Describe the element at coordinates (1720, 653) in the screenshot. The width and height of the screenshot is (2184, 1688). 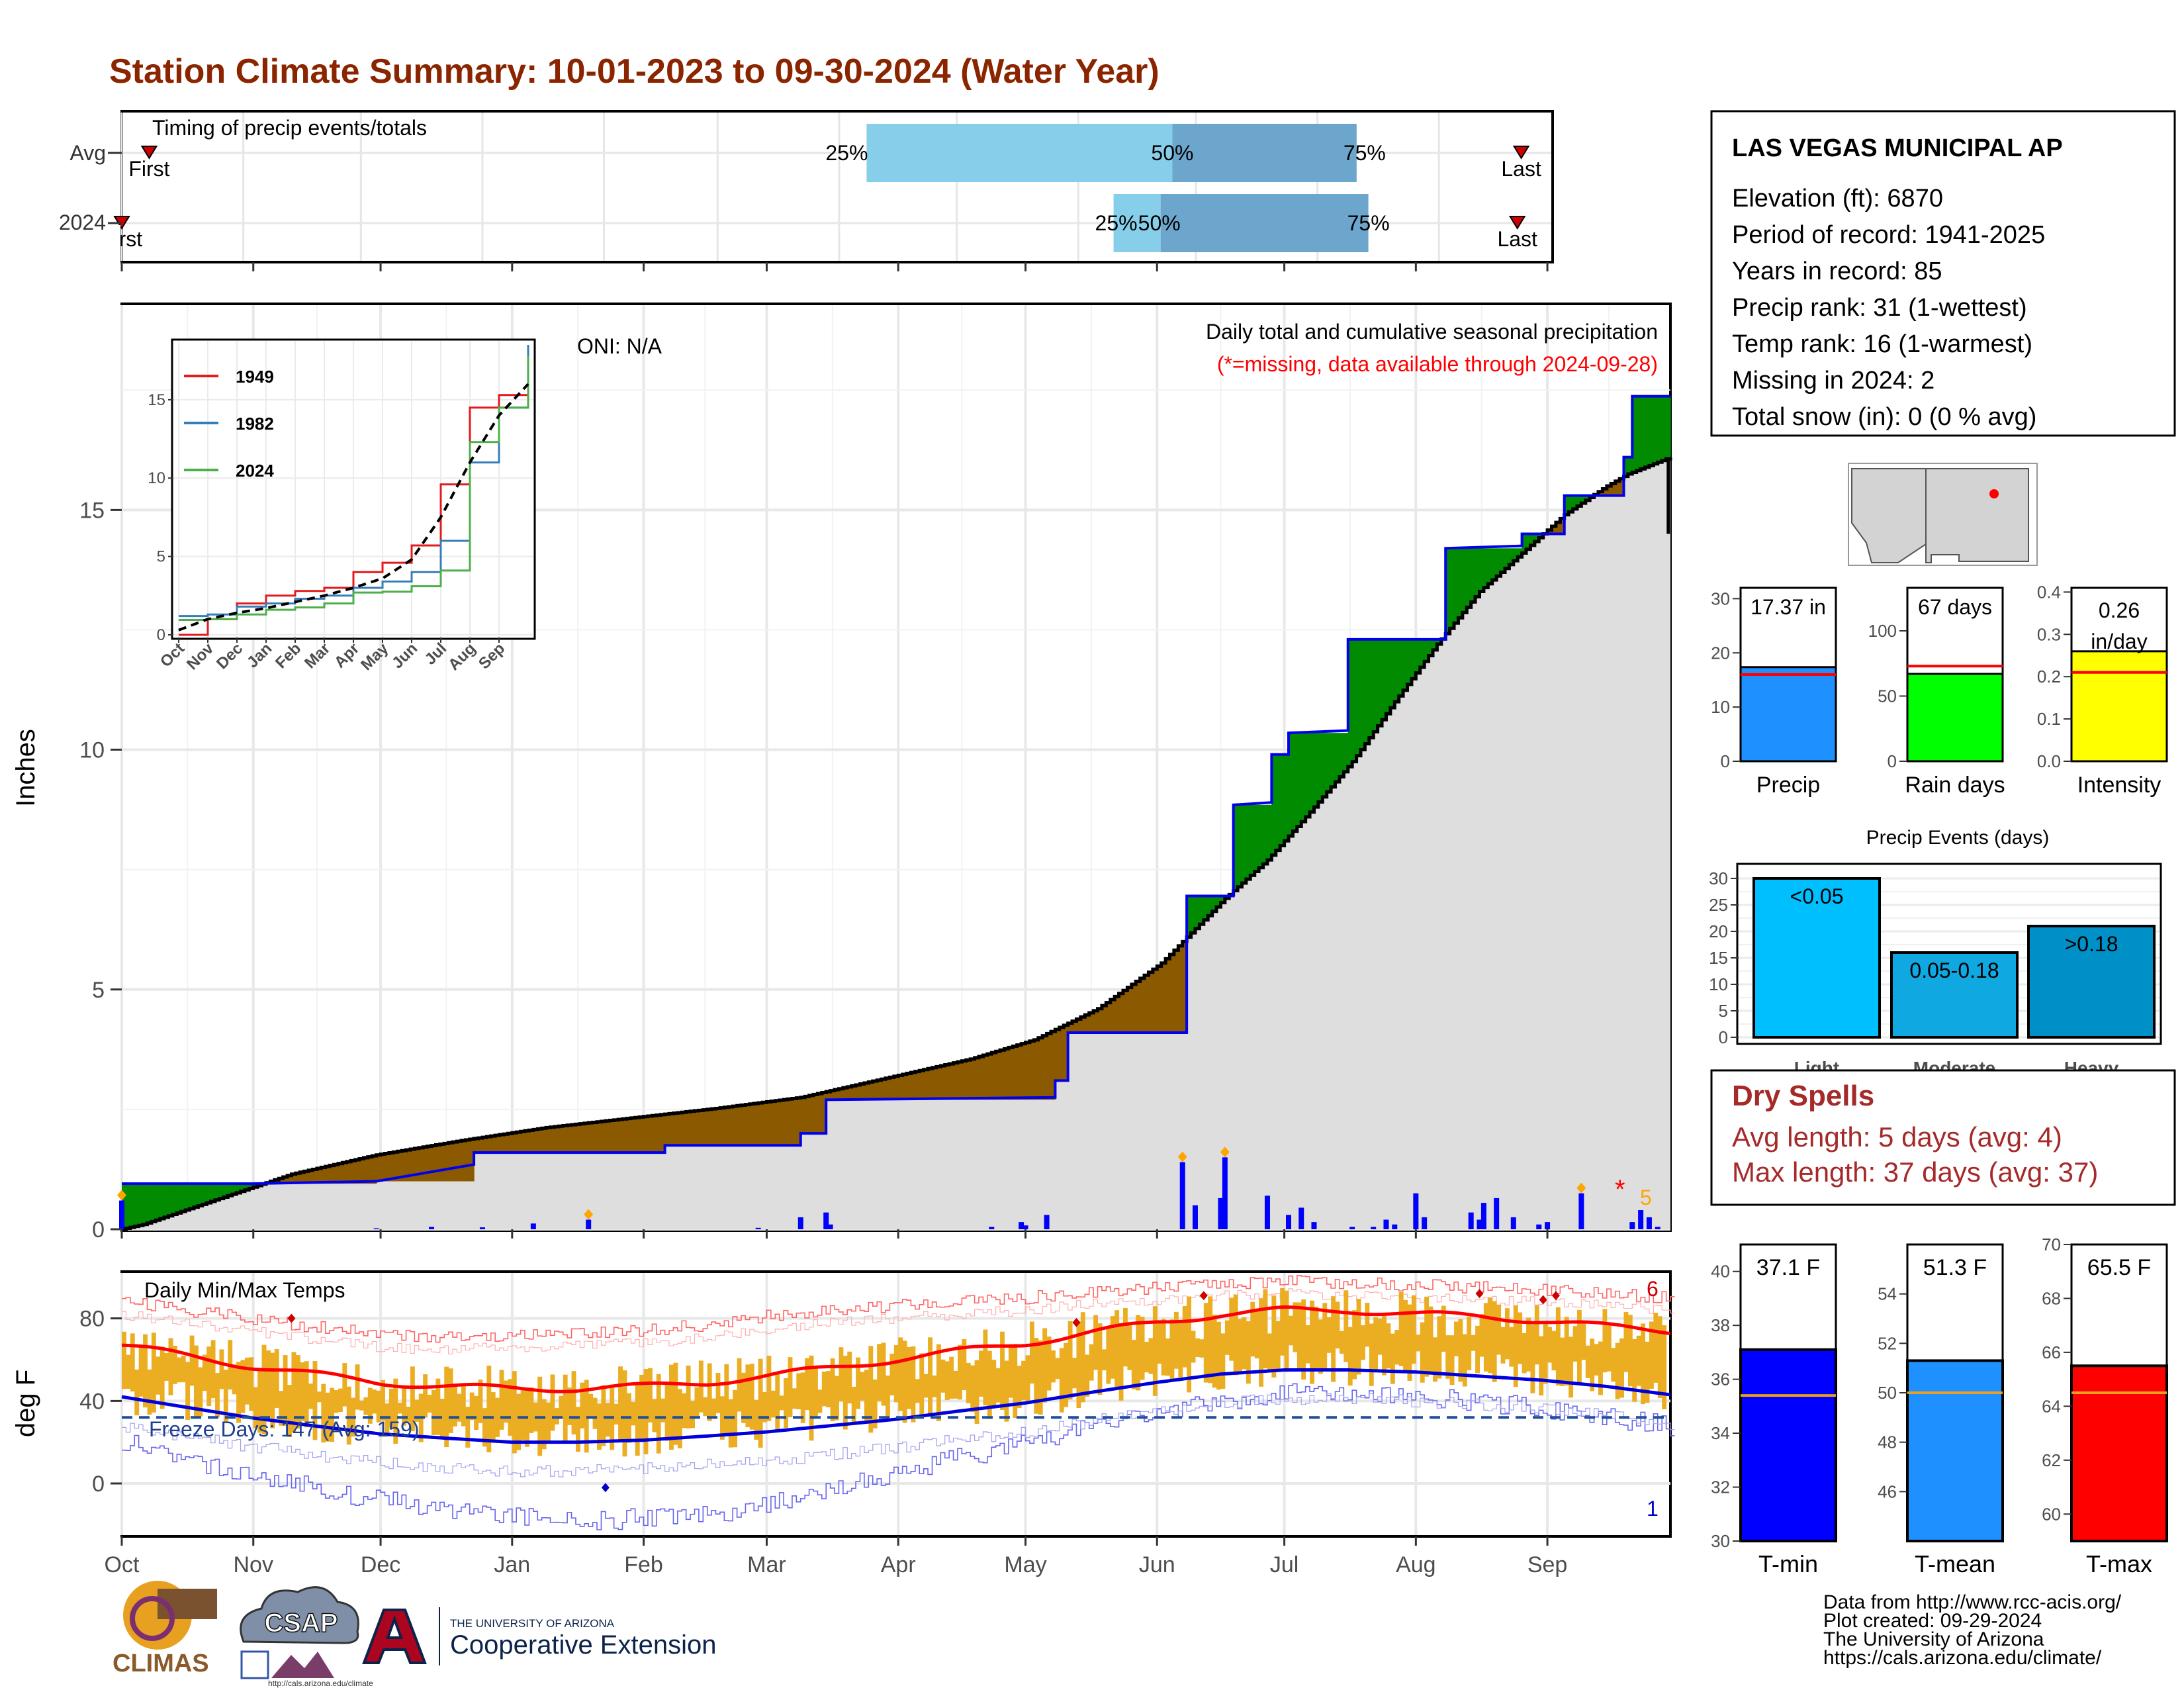
I see `mini-bar-ytick-label: 20` at that location.